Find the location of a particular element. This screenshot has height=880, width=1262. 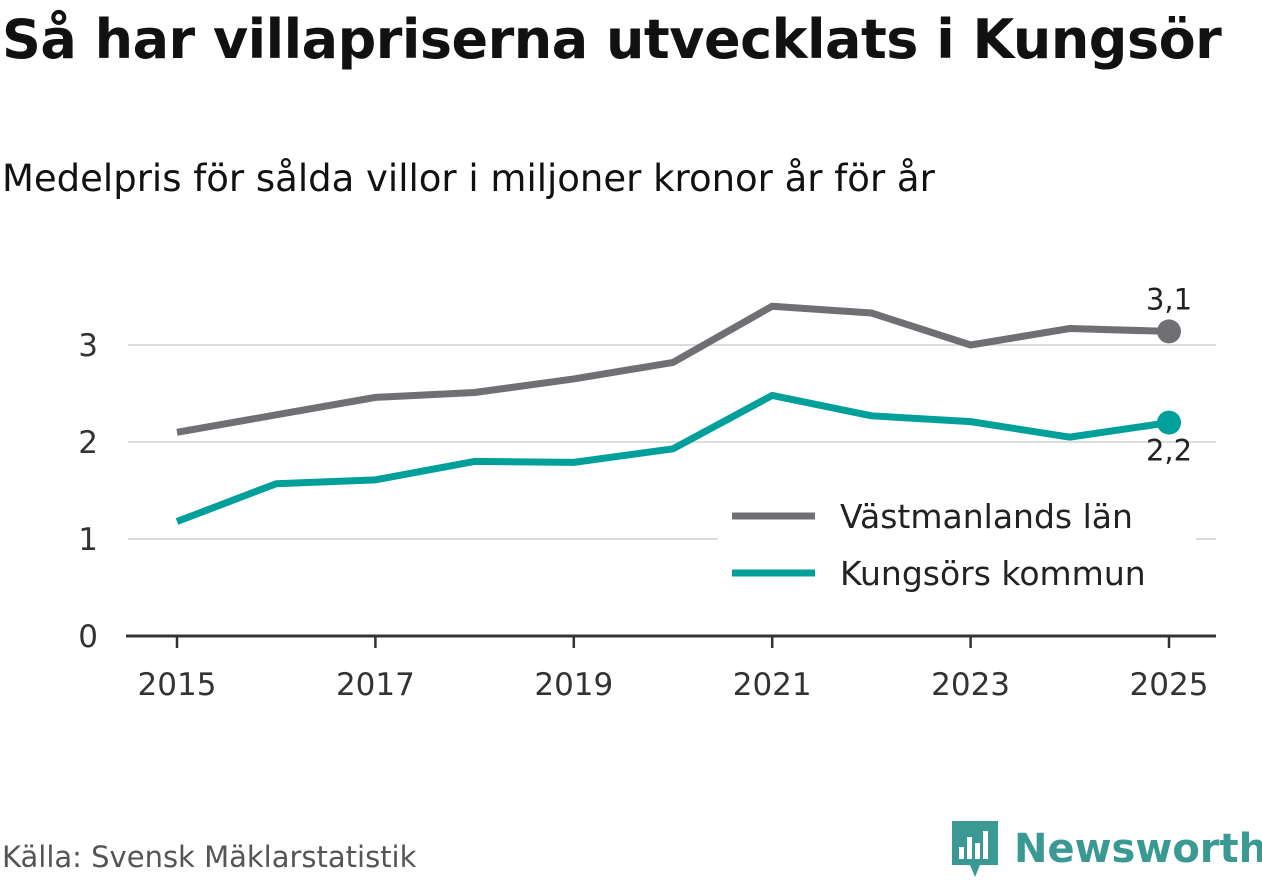

legend-box is located at coordinates (957, 546).